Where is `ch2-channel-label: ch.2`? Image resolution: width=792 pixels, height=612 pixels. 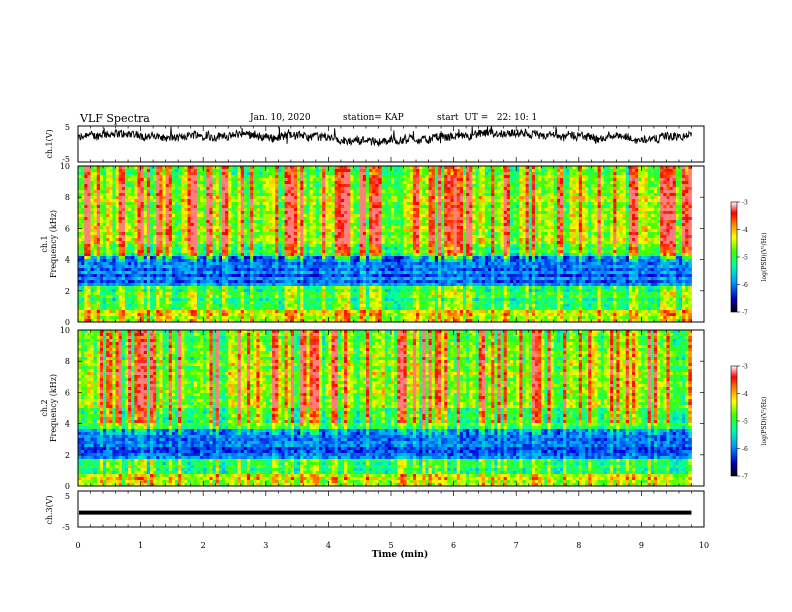
ch2-channel-label: ch.2 is located at coordinates (44, 407).